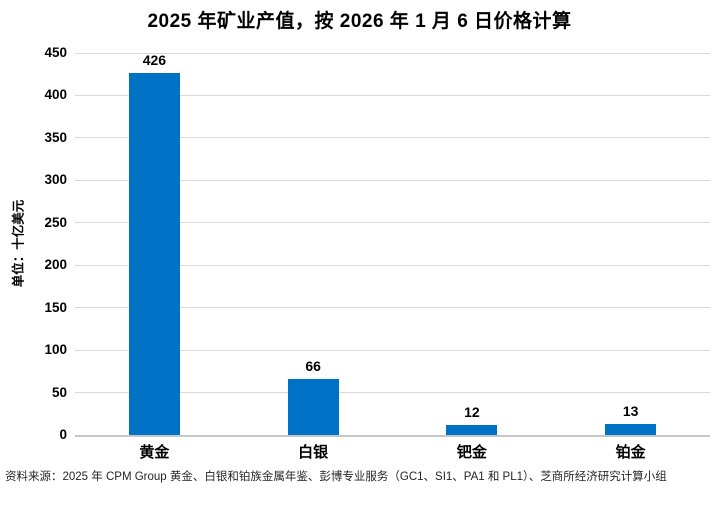 This screenshot has width=719, height=510. What do you see at coordinates (392, 436) in the screenshot?
I see `x-axis-line` at bounding box center [392, 436].